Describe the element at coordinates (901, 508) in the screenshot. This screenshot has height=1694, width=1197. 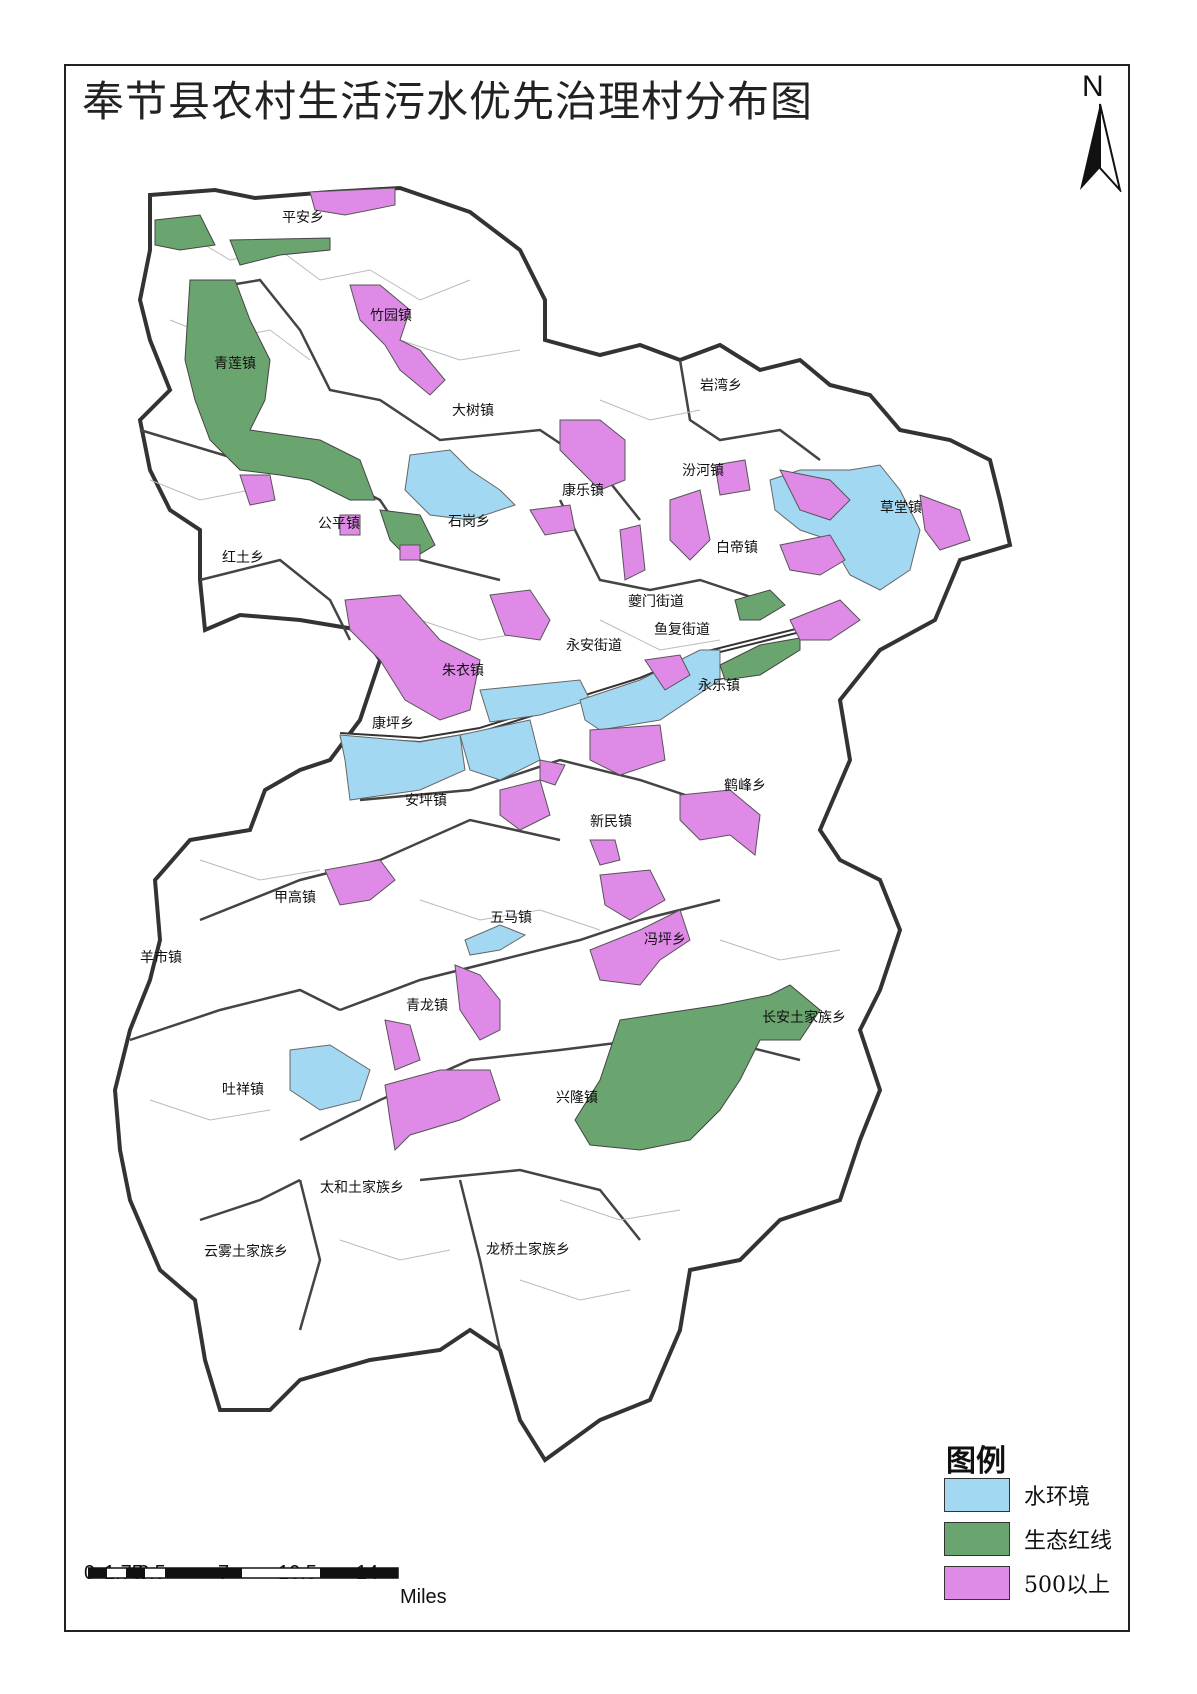
I see `town-label-caotang: 草堂镇` at that location.